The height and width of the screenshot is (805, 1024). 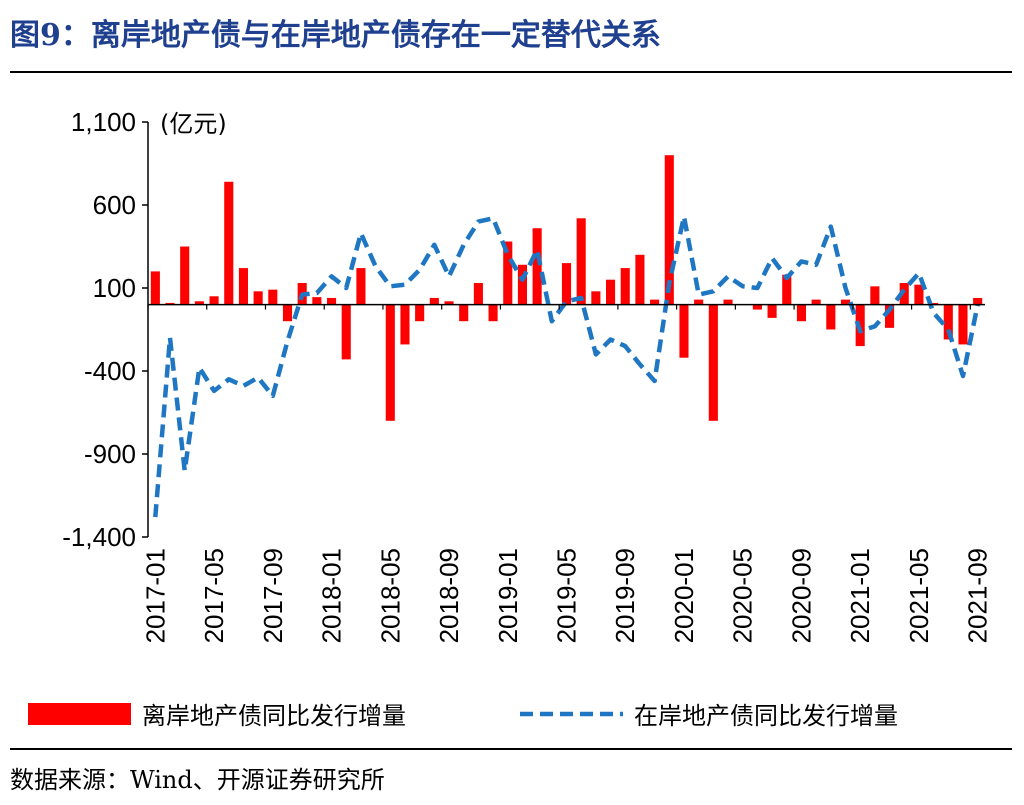 I want to click on source-note: 数据来源：Wind、开源证券研究所, so click(x=197, y=780).